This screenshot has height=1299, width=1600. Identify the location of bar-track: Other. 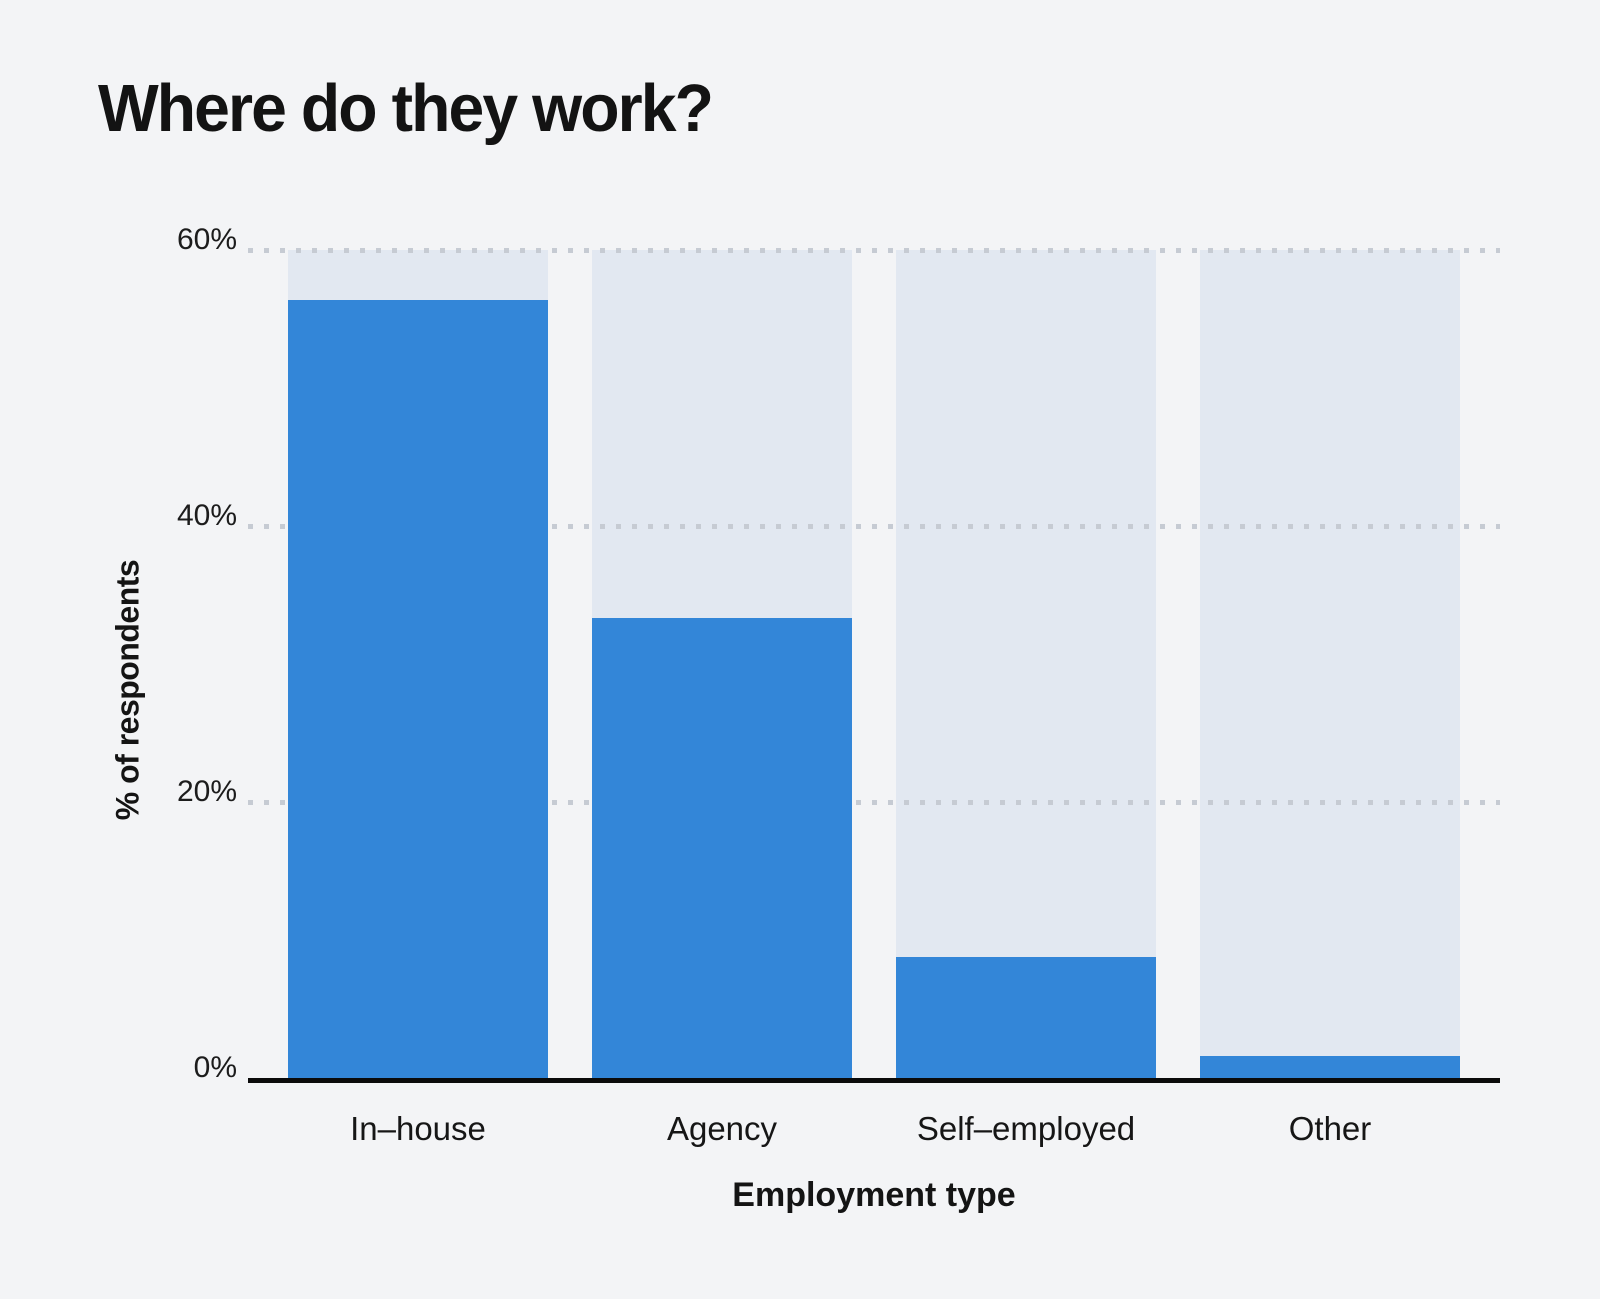
(1330, 698).